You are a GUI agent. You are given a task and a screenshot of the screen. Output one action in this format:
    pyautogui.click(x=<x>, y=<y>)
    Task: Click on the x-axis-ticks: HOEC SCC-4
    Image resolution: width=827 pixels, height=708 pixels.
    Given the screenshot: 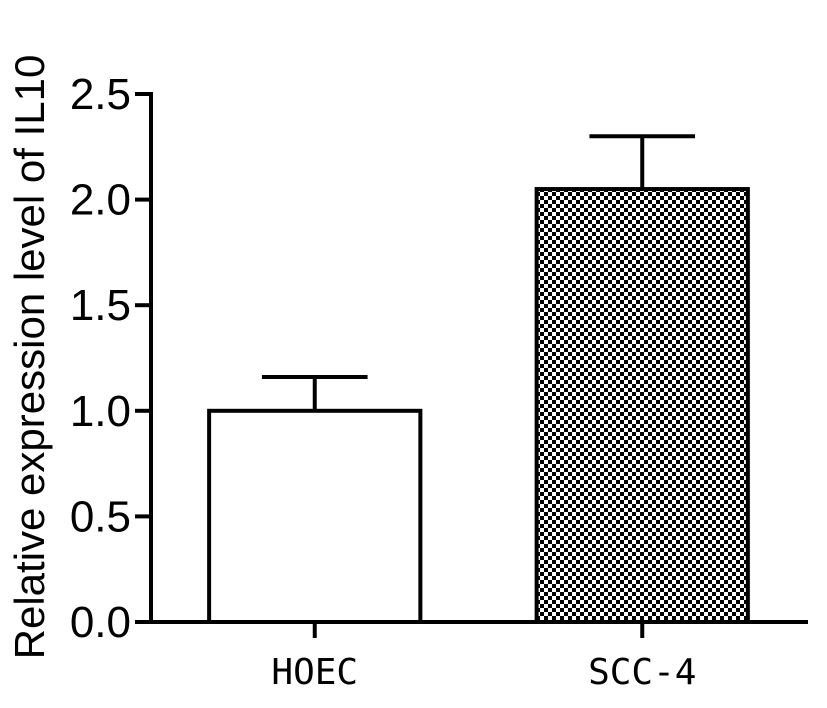 What is the action you would take?
    pyautogui.click(x=483, y=657)
    